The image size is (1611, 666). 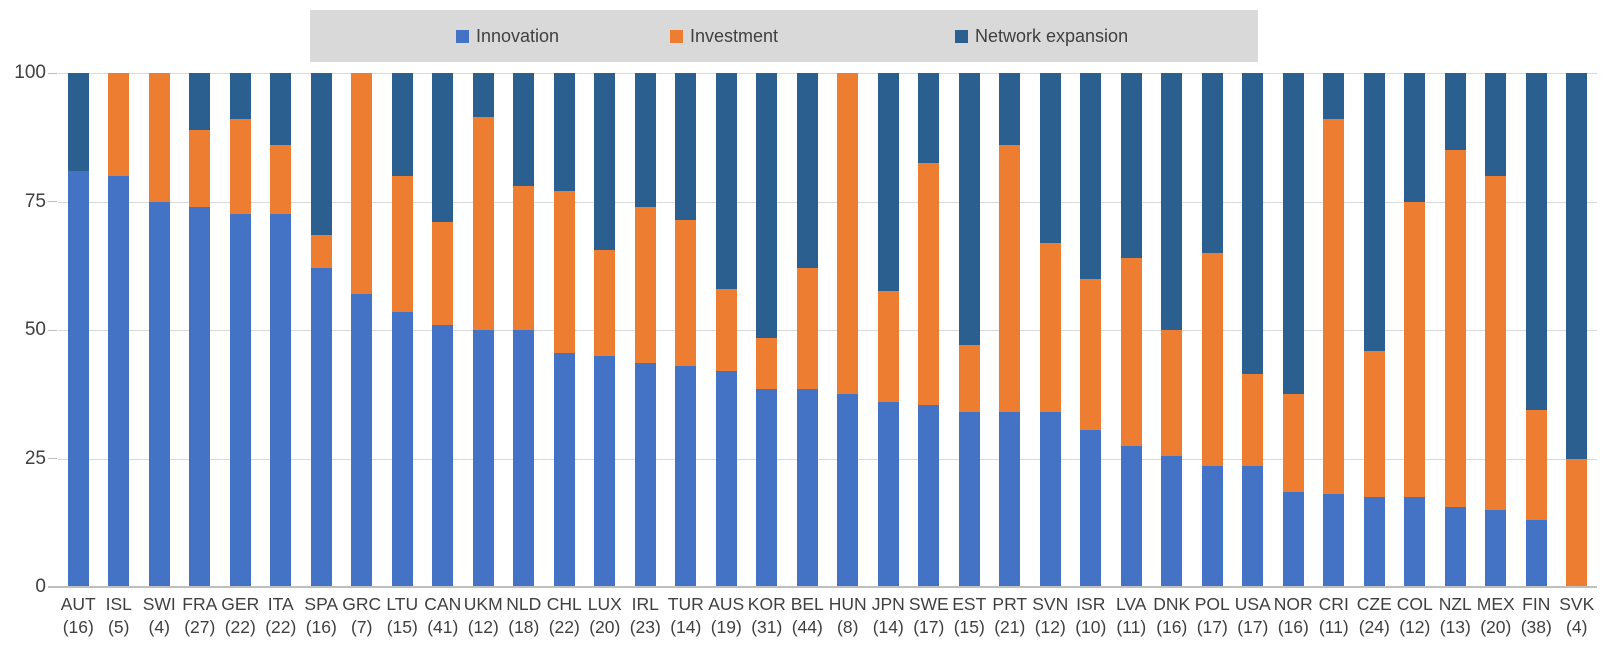 What do you see at coordinates (807, 604) in the screenshot?
I see `category-code: BEL` at bounding box center [807, 604].